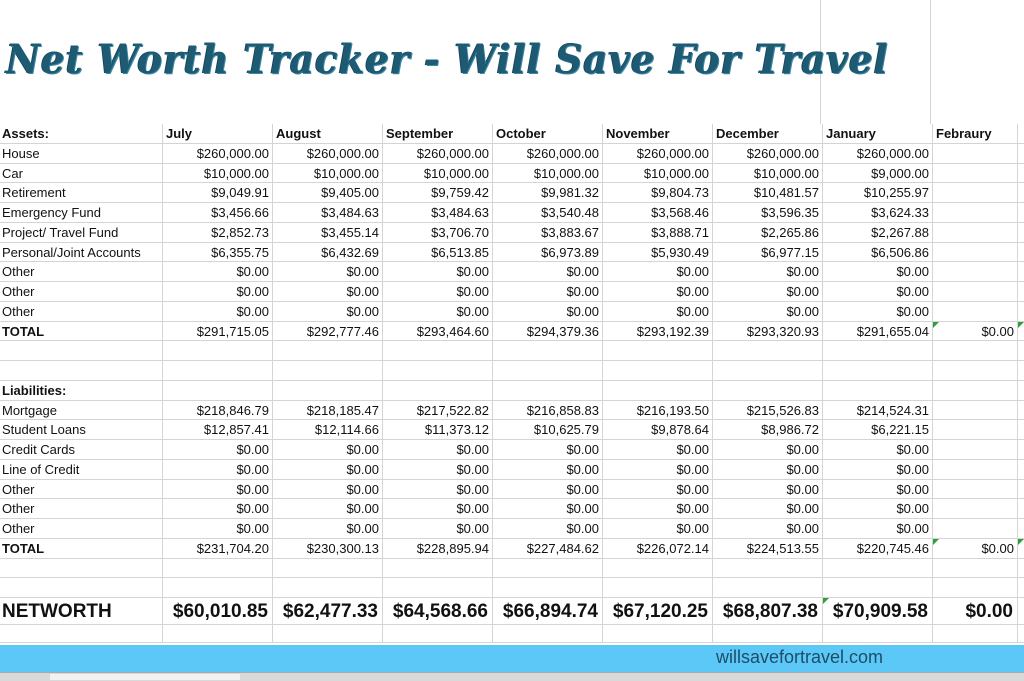 Image resolution: width=1024 pixels, height=681 pixels. Describe the element at coordinates (438, 133) in the screenshot. I see `month-header: September` at that location.